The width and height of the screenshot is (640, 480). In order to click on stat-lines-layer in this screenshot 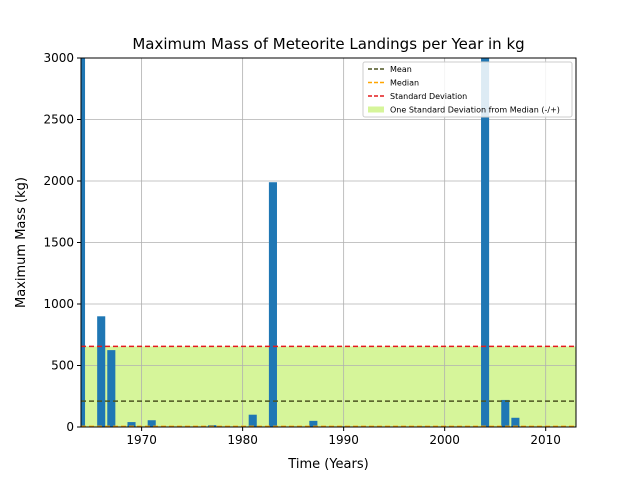, I will do `click(328, 386)`.